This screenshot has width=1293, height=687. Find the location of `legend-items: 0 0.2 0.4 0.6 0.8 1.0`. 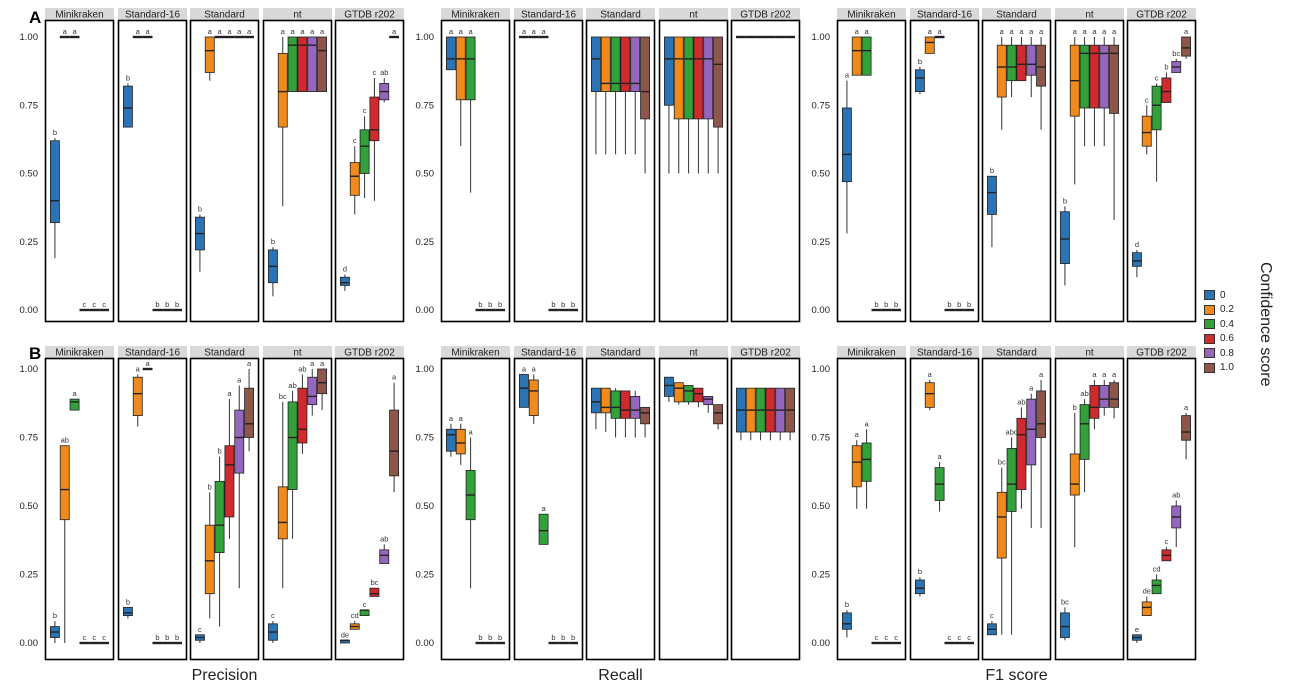

legend-items: 0 0.2 0.4 0.6 0.8 1.0 is located at coordinates (1219, 331).